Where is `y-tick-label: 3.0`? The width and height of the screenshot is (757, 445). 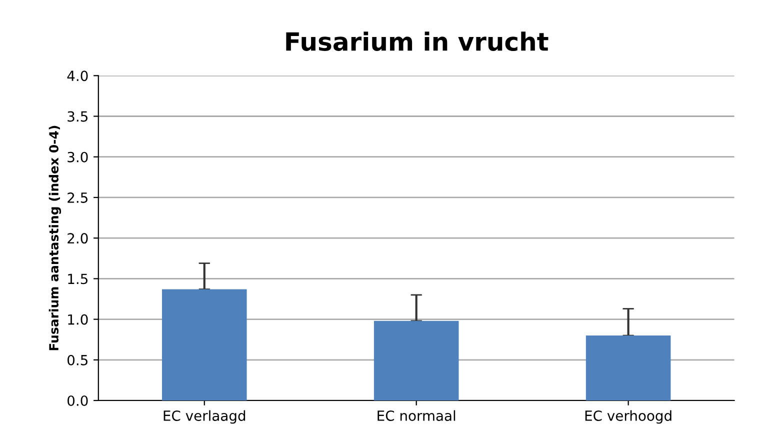
y-tick-label: 3.0 is located at coordinates (78, 157).